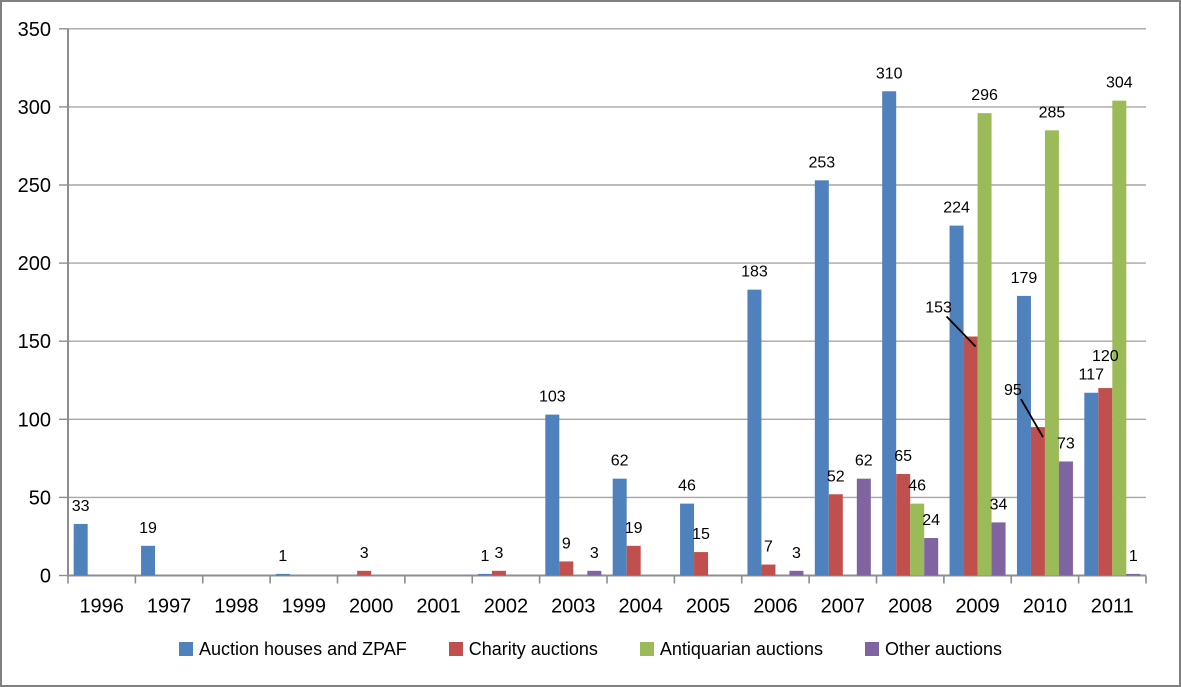 The width and height of the screenshot is (1181, 687). I want to click on bar-2008-s3, so click(931, 557).